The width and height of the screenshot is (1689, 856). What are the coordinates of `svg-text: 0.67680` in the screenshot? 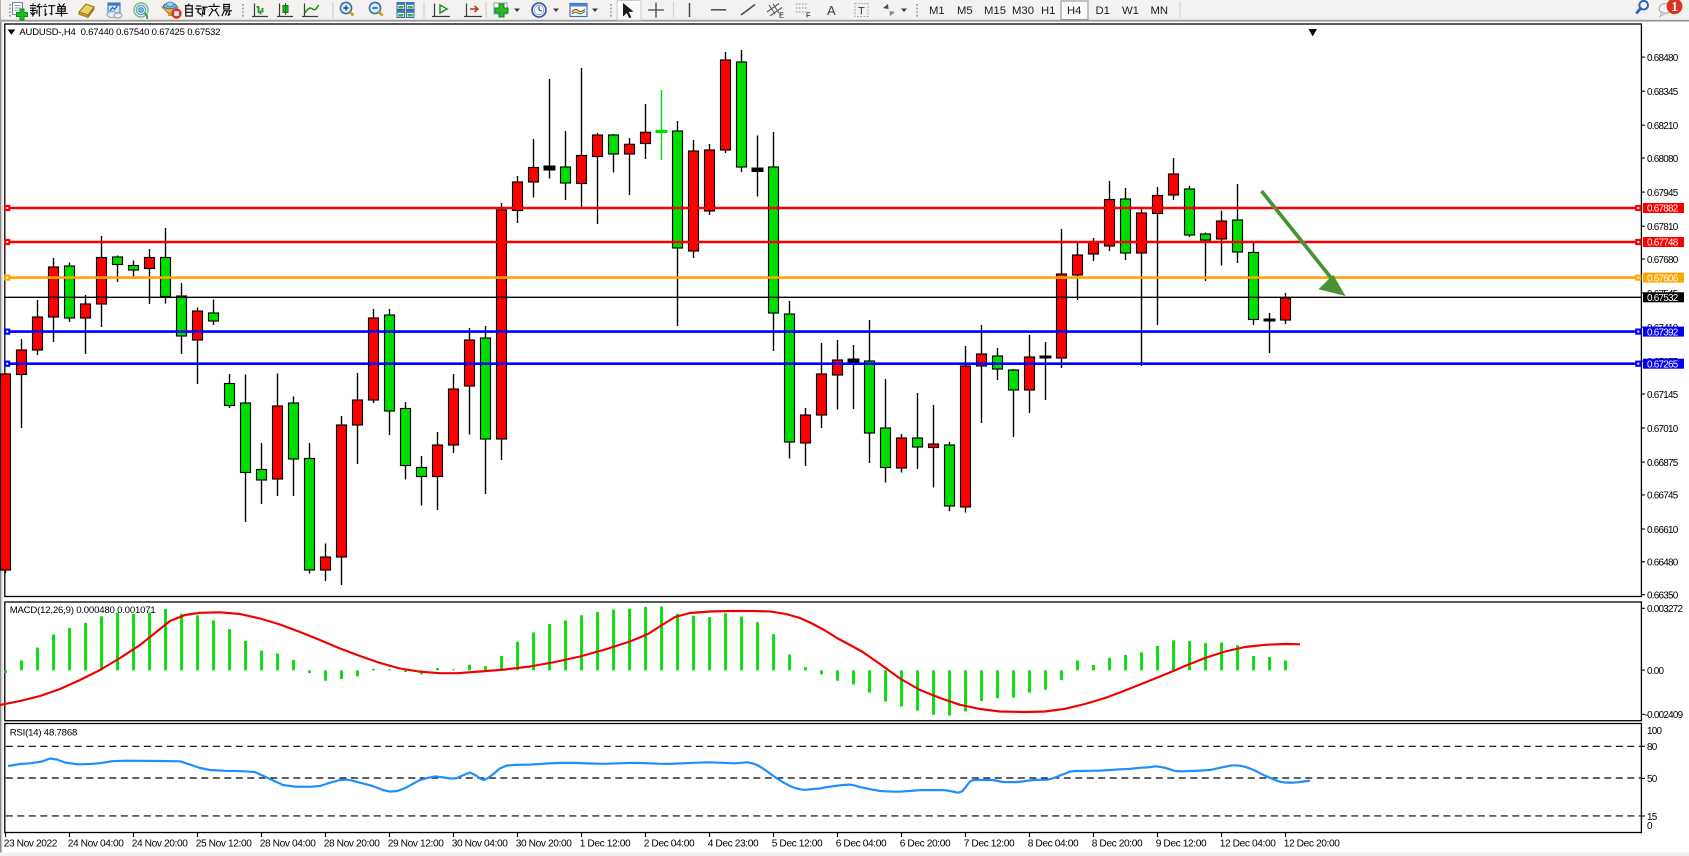 It's located at (1663, 260).